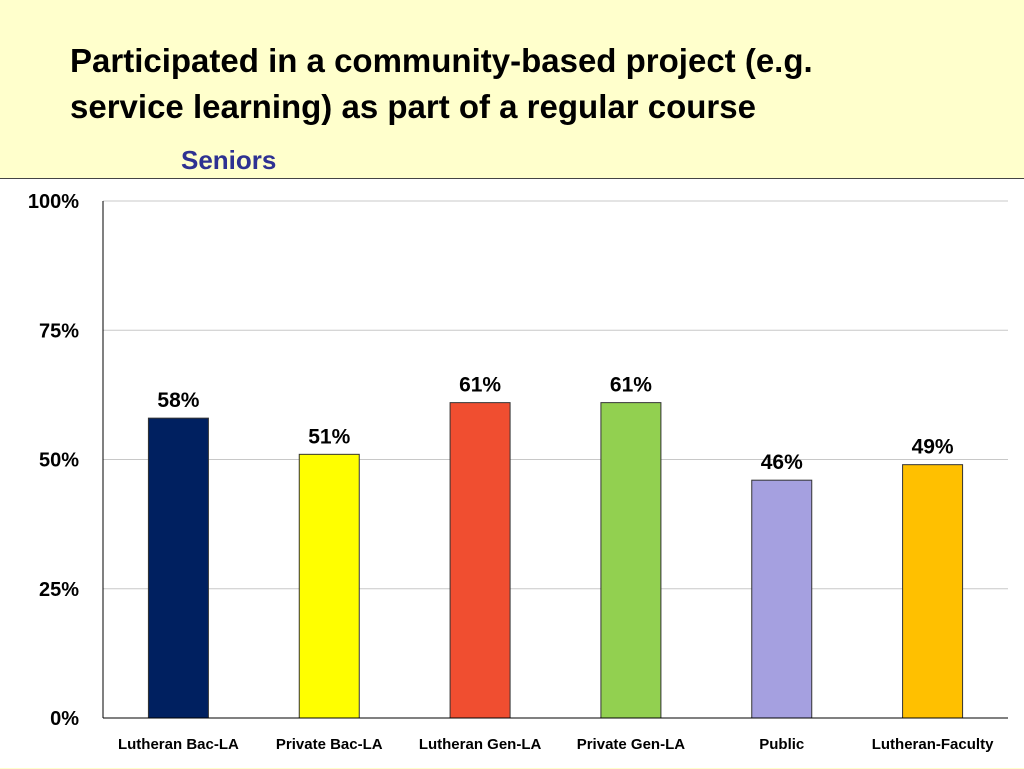 This screenshot has height=769, width=1024. What do you see at coordinates (933, 447) in the screenshot?
I see `data-label: 49%` at bounding box center [933, 447].